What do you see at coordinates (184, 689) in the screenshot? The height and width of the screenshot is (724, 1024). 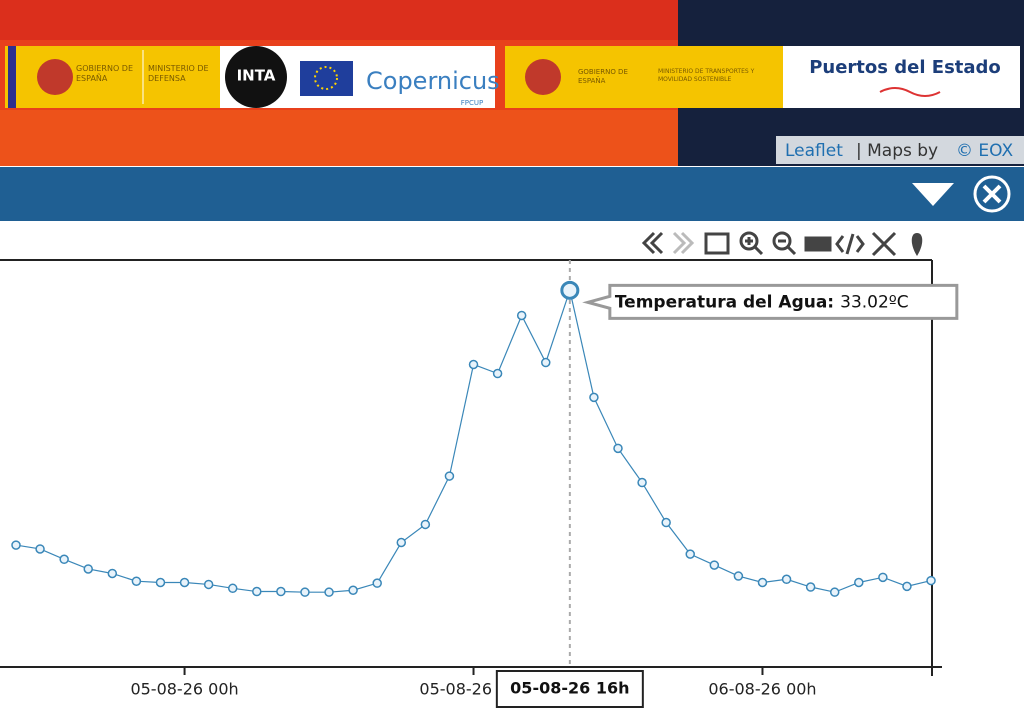 I see `x-tick-label: 05-08-26 00h` at bounding box center [184, 689].